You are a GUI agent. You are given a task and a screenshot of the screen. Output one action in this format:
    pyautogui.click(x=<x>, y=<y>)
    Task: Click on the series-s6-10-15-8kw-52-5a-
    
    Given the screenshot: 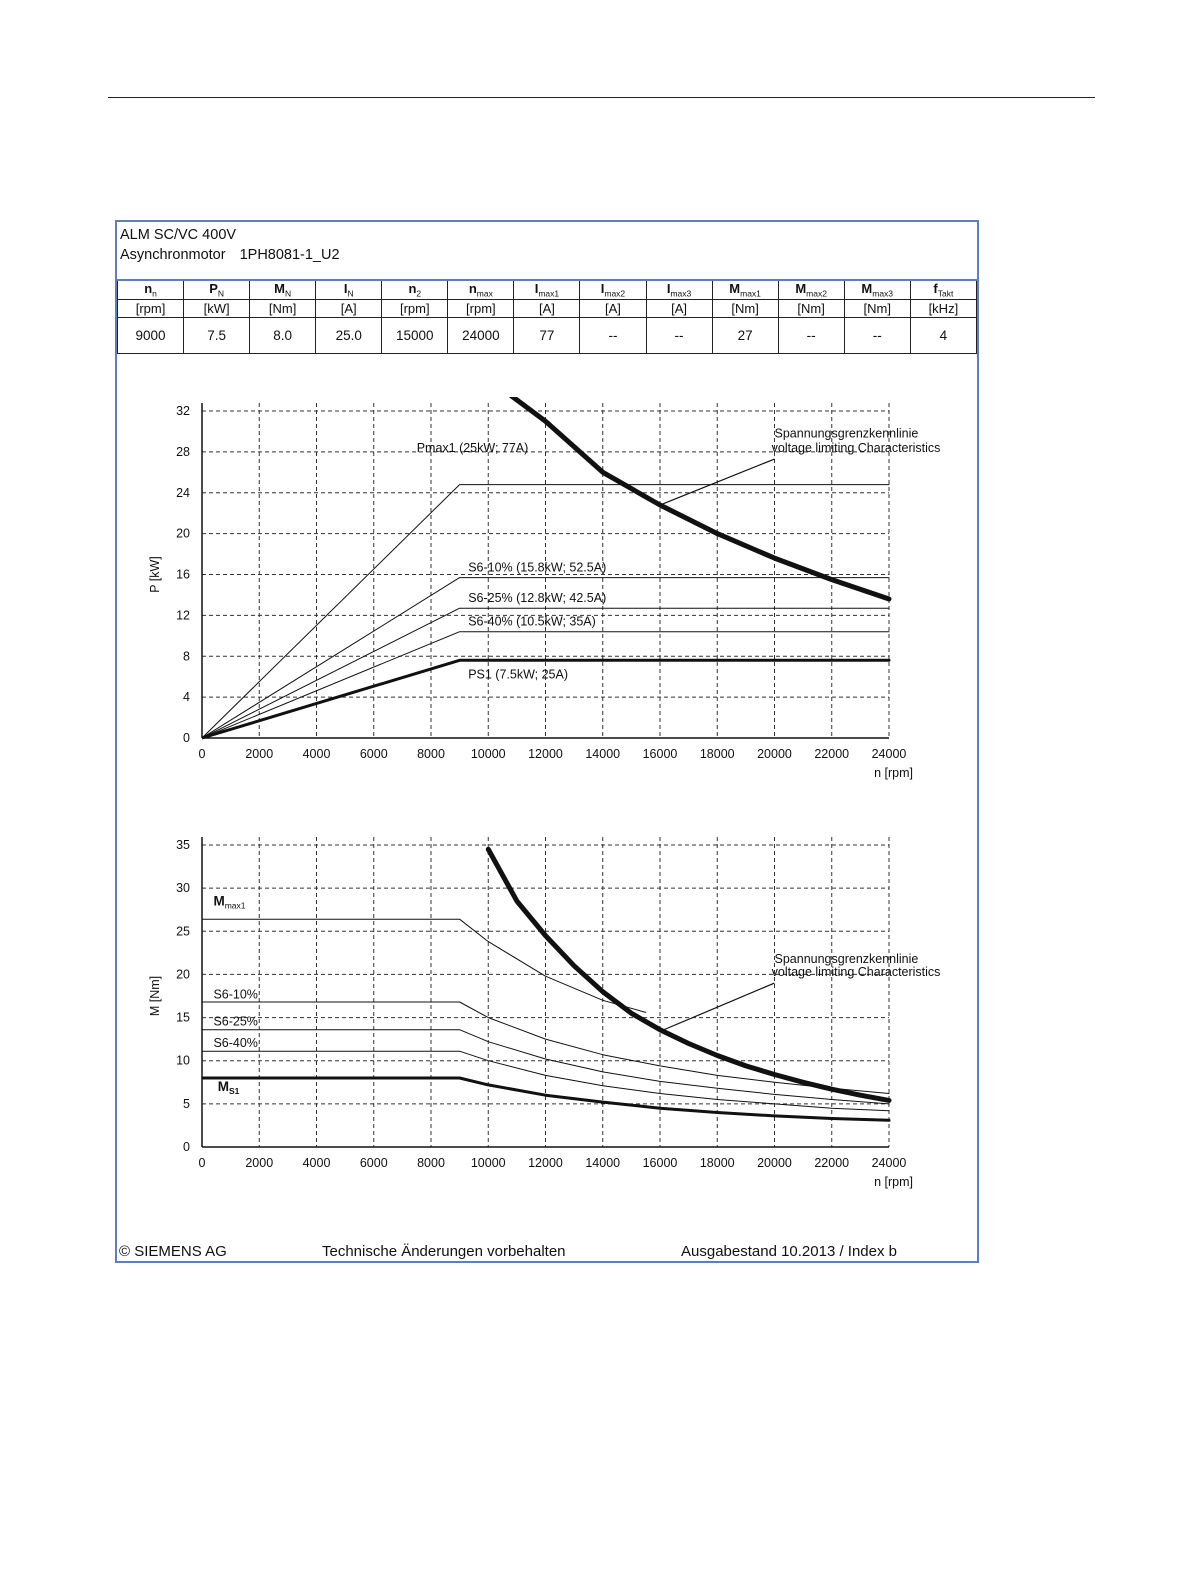 What is the action you would take?
    pyautogui.click(x=546, y=658)
    